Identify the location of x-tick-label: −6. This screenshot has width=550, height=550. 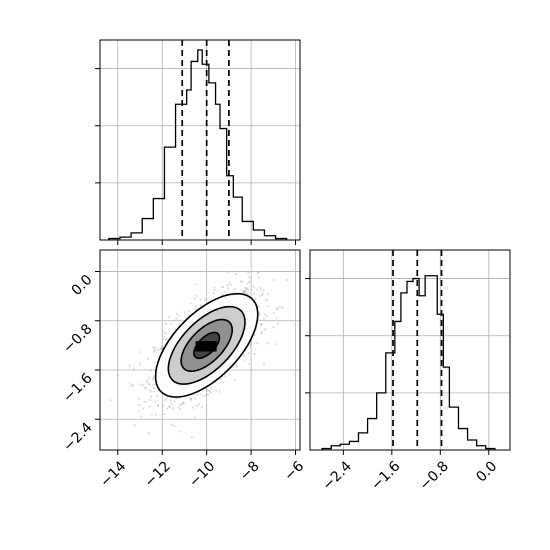
(294, 471).